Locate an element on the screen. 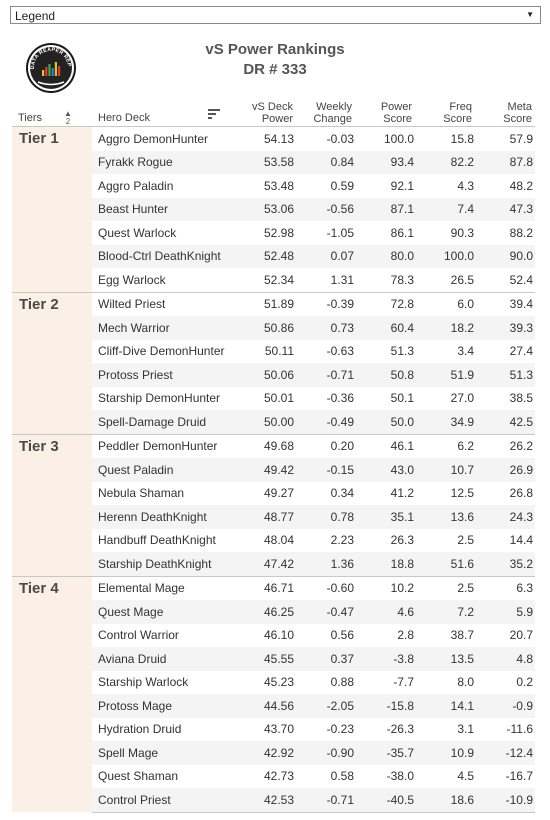 This screenshot has width=550, height=820. hero-deck-column-header: Hero Deck is located at coordinates (124, 118).